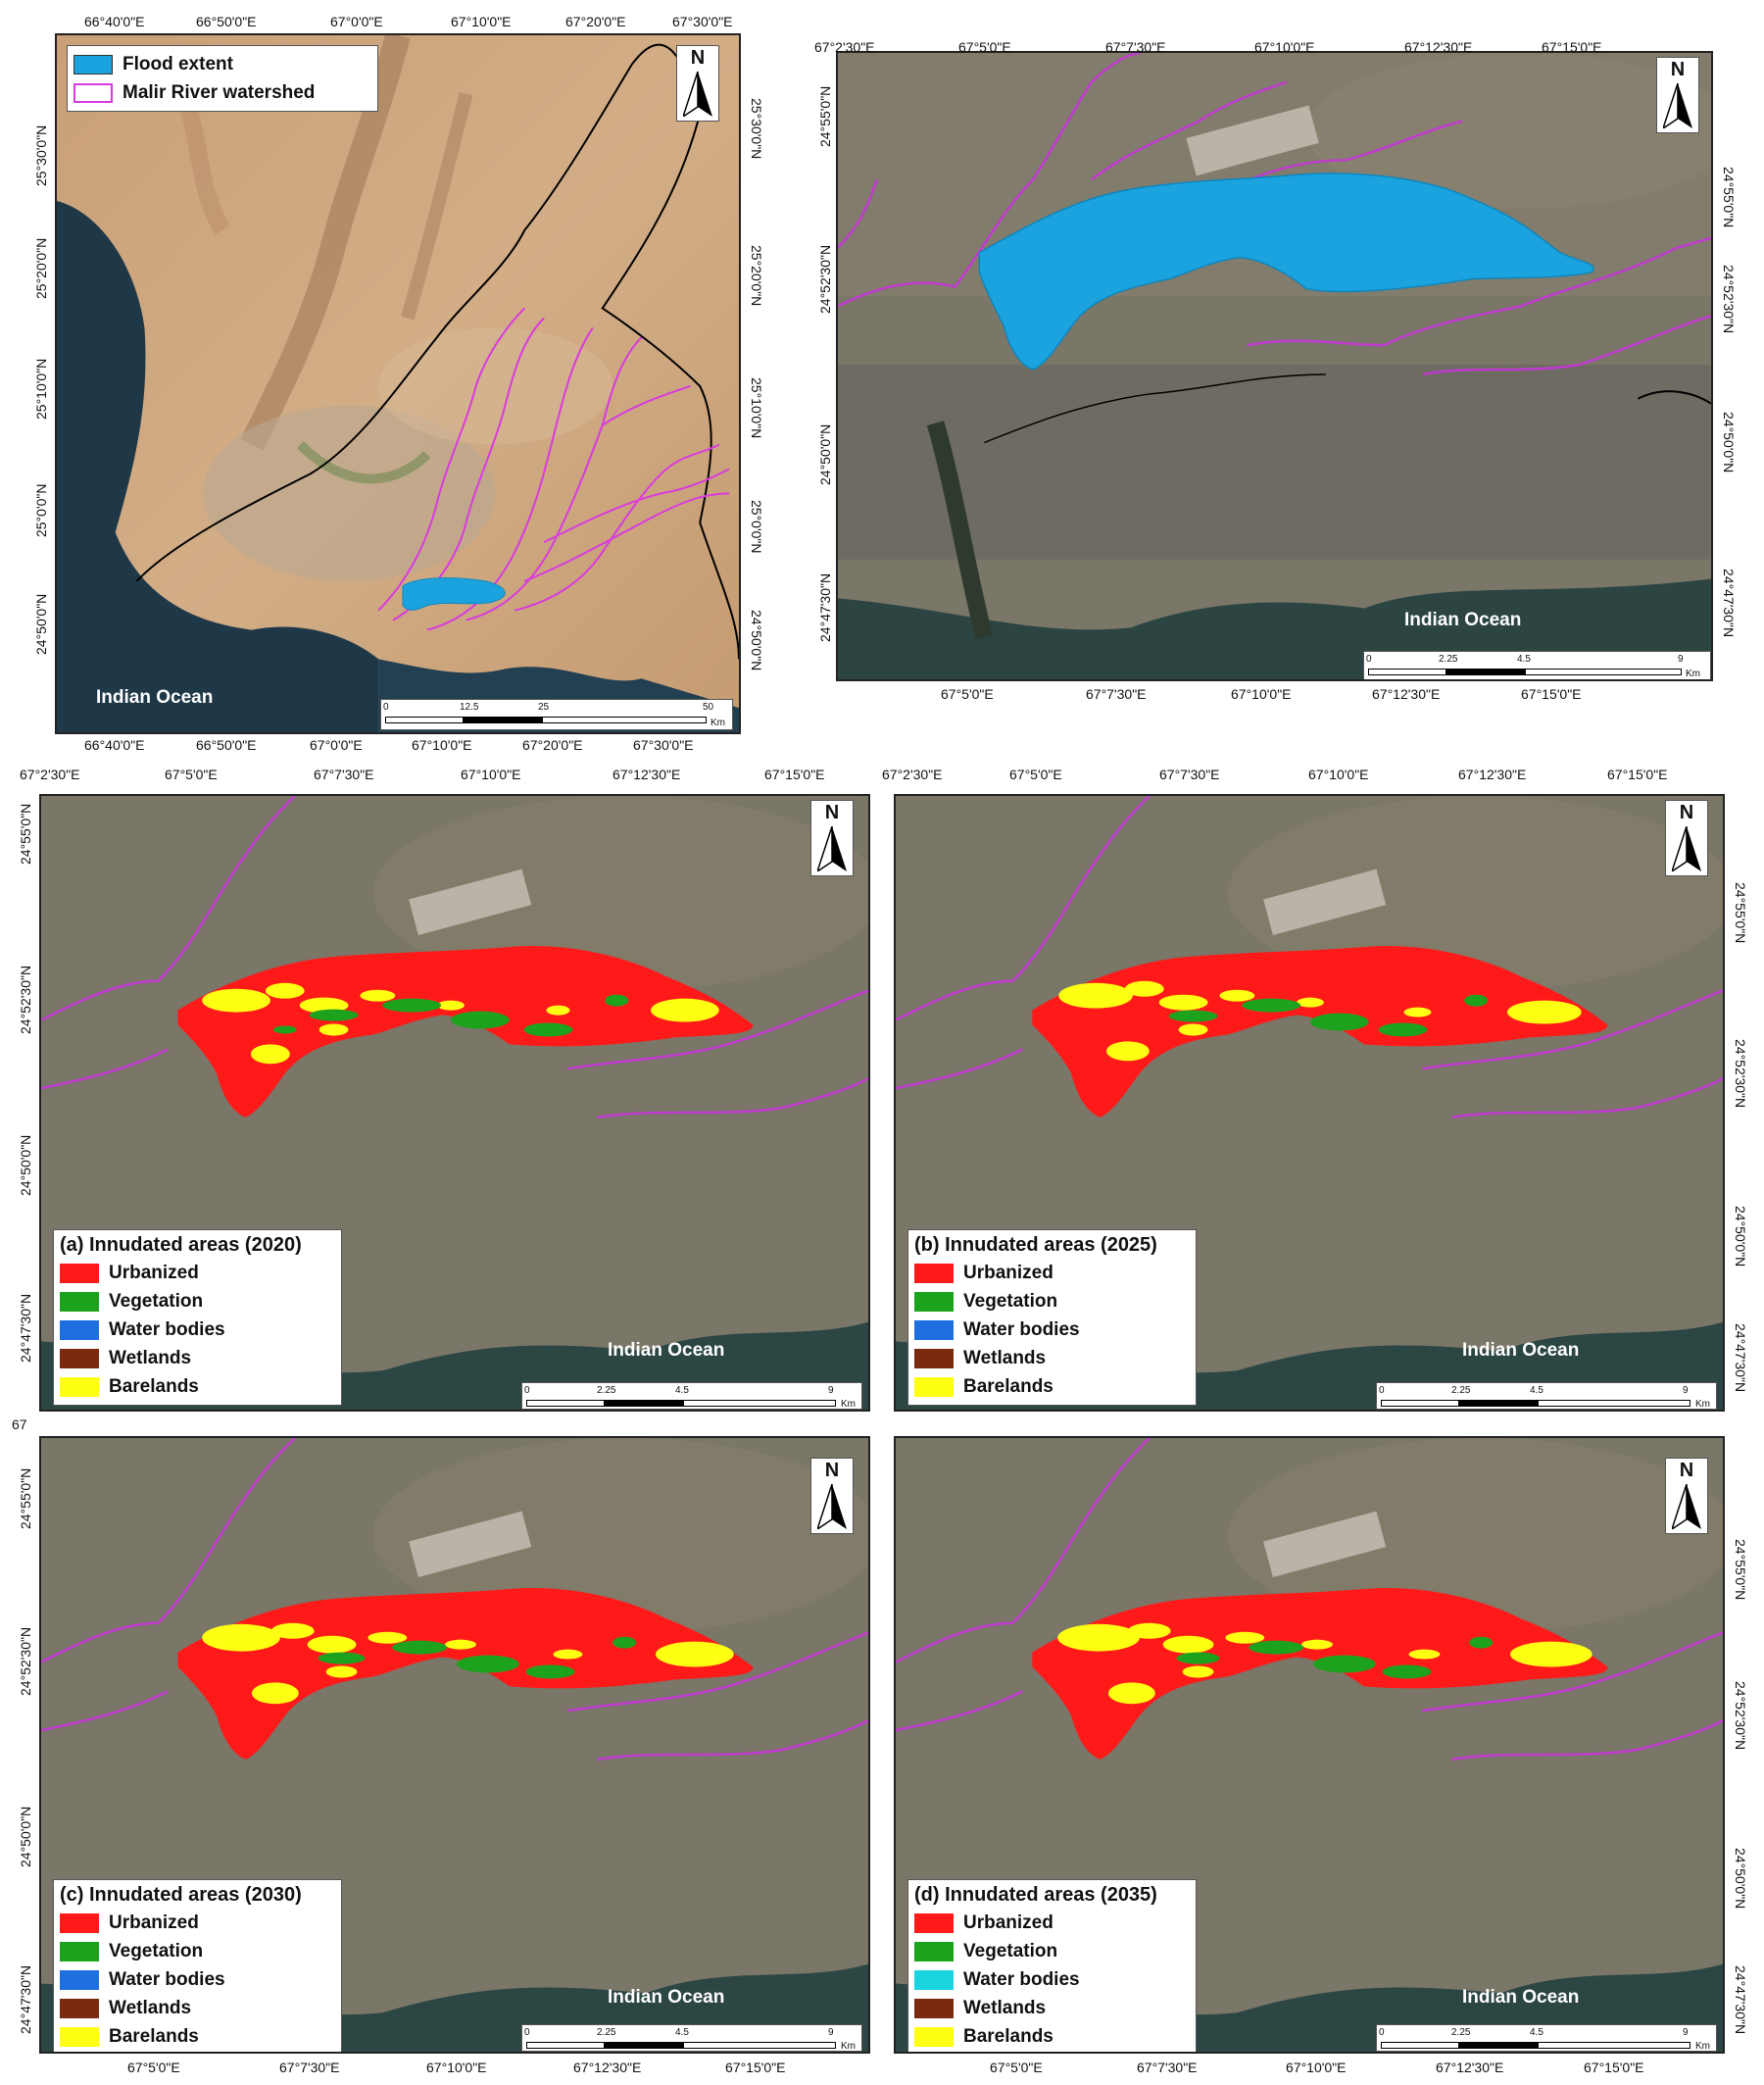 The image size is (1764, 2085). I want to click on overview-map-imagery, so click(398, 383).